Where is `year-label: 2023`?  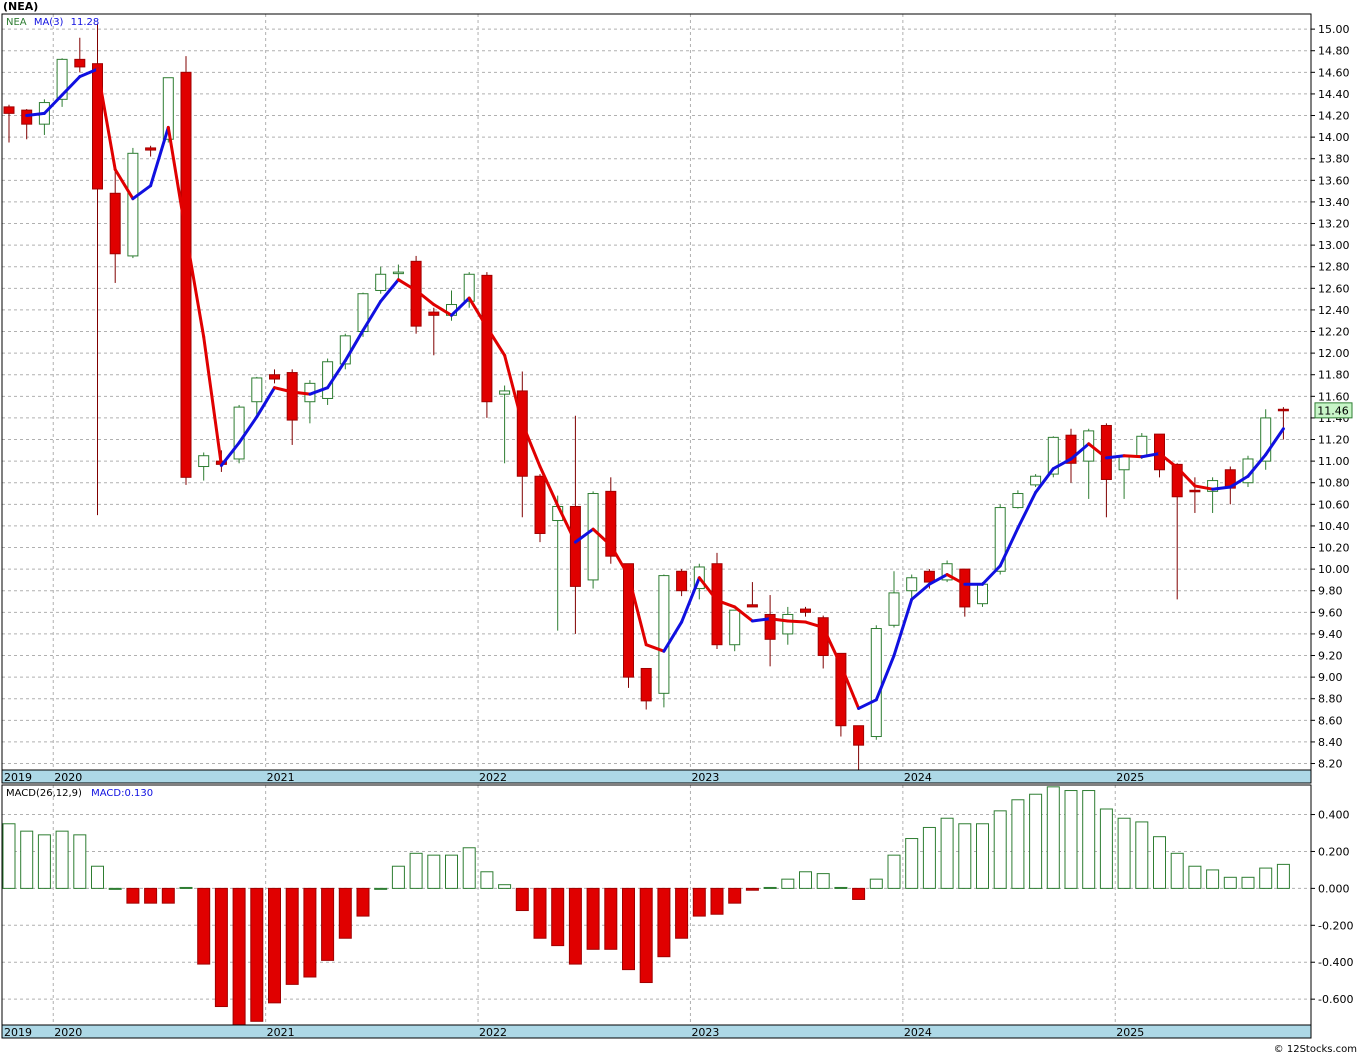
year-label: 2023 is located at coordinates (705, 1032).